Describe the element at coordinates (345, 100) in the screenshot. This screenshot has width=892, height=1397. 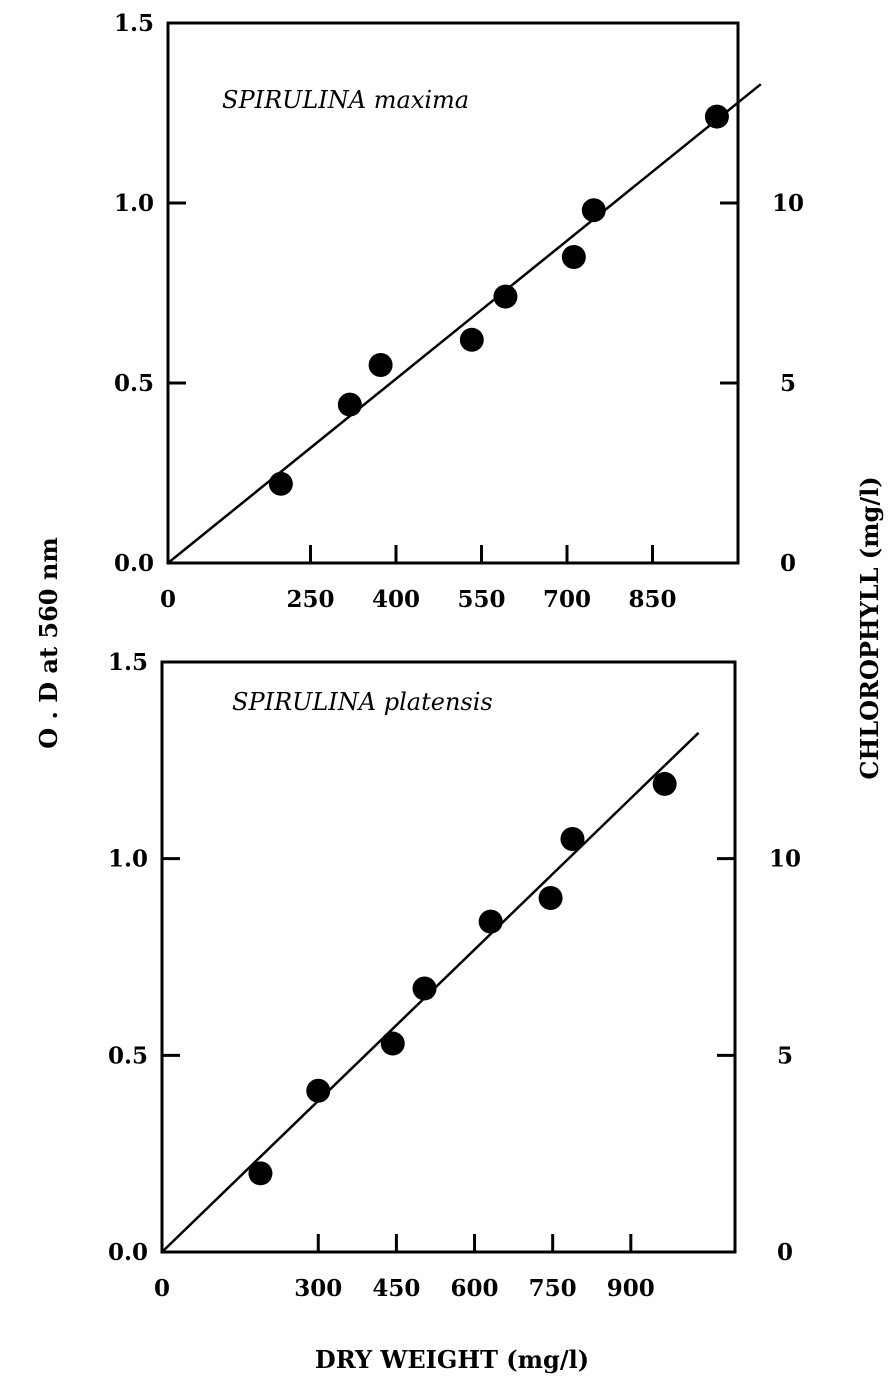
I see `chart-title: SPIRULINA maxima` at that location.